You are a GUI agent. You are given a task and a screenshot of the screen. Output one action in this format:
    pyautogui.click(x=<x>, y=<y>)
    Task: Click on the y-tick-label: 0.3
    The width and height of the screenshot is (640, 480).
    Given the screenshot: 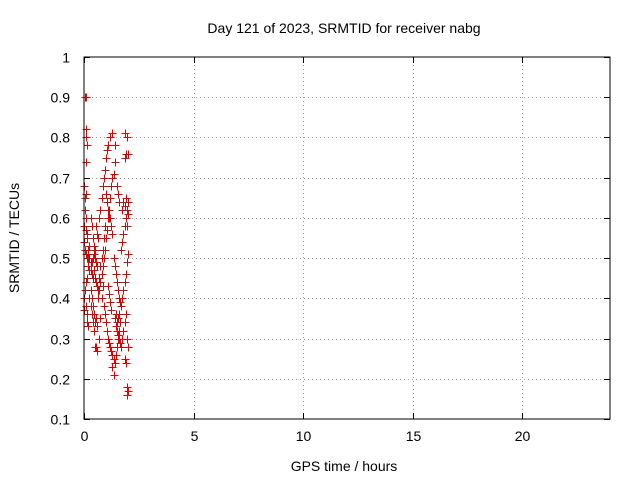 What is the action you would take?
    pyautogui.click(x=61, y=340)
    